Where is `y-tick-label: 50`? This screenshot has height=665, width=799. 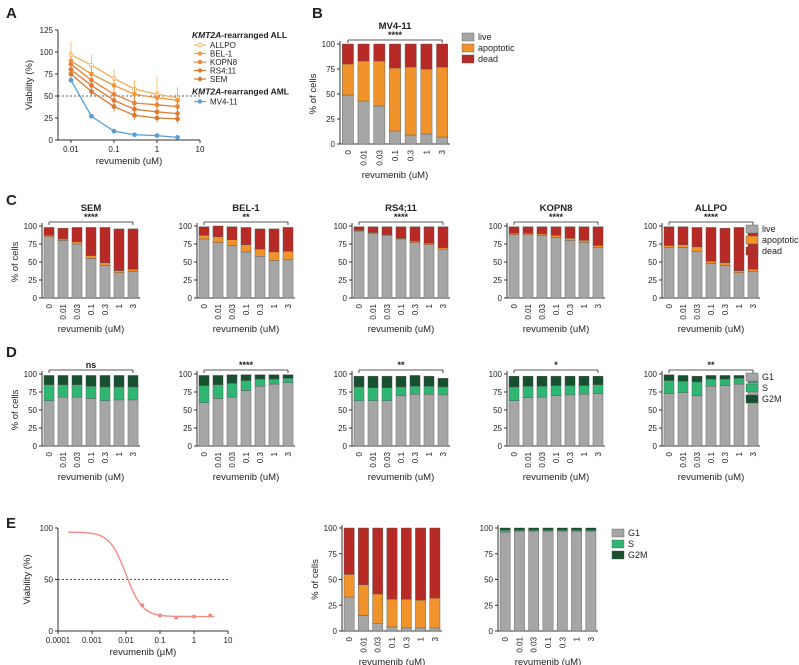 y-tick-label: 50 is located at coordinates (330, 94).